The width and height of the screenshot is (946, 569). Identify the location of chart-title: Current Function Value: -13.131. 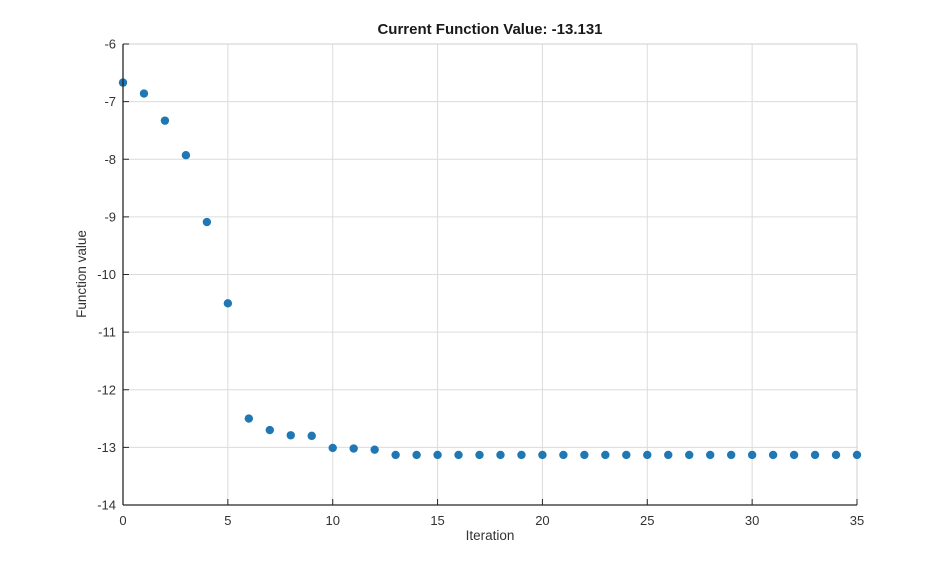
(490, 29).